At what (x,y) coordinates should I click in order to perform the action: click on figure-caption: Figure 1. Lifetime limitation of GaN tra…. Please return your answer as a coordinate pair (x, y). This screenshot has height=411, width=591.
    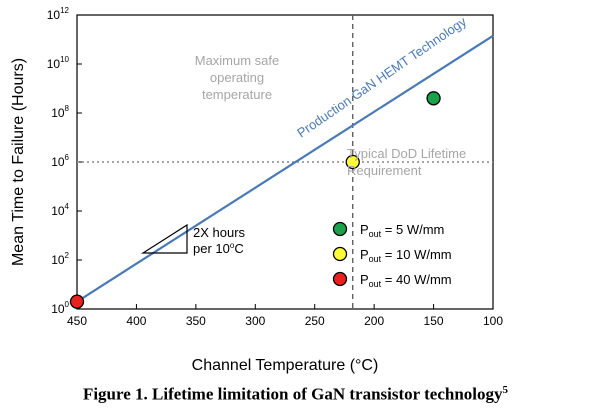
    Looking at the image, I should click on (295, 394).